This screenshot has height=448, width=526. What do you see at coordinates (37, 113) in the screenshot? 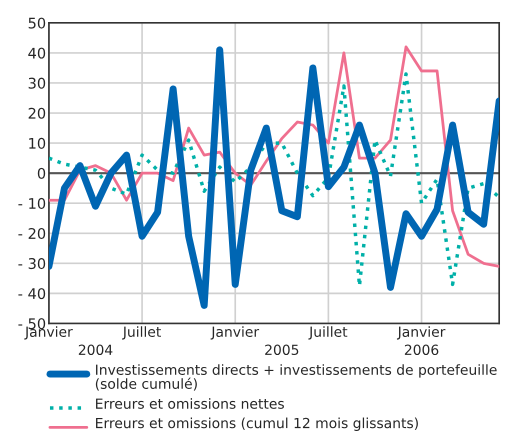
I see `y-tick-label: 20` at bounding box center [37, 113].